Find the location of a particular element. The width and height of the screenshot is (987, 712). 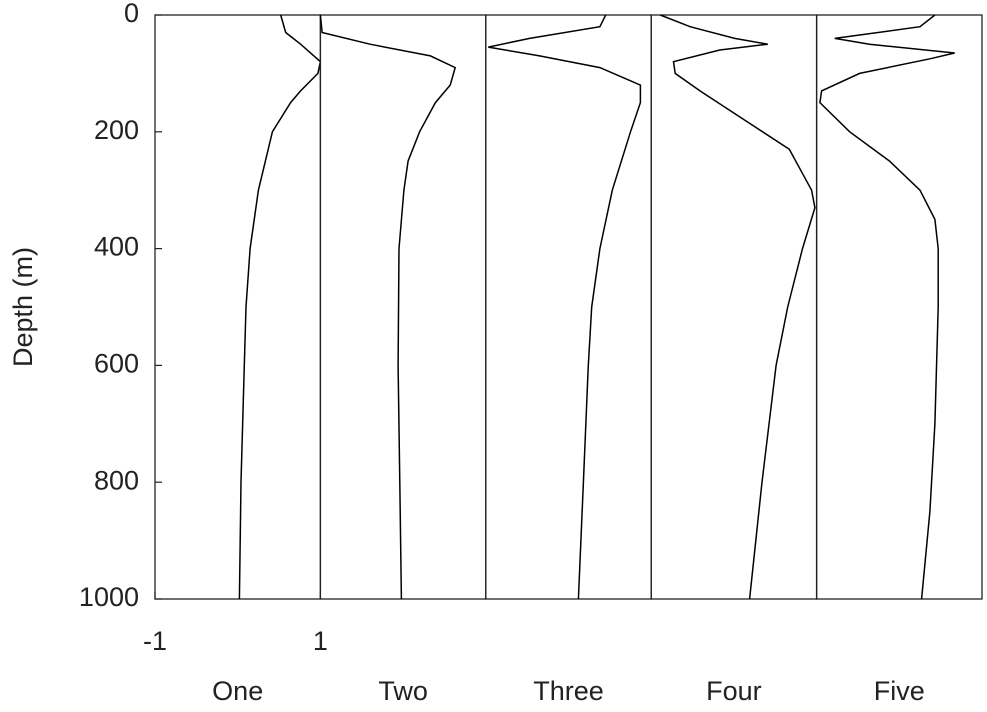

y-tick-label: 400 is located at coordinates (116, 247).